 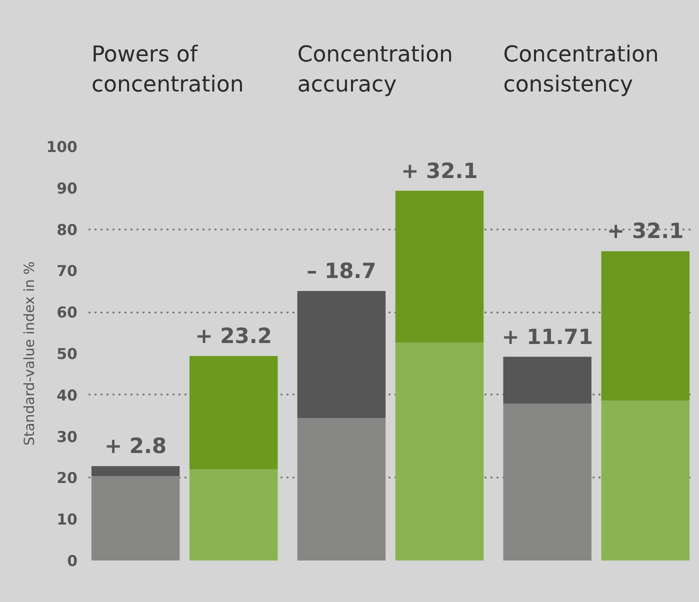 What do you see at coordinates (167, 70) in the screenshot?
I see `text: Powers of concentration` at bounding box center [167, 70].